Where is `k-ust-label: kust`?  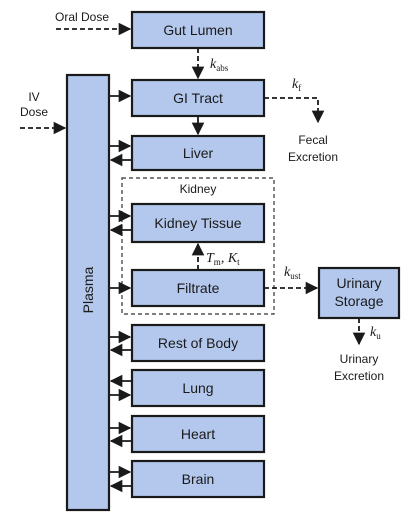 k-ust-label: kust is located at coordinates (292, 273).